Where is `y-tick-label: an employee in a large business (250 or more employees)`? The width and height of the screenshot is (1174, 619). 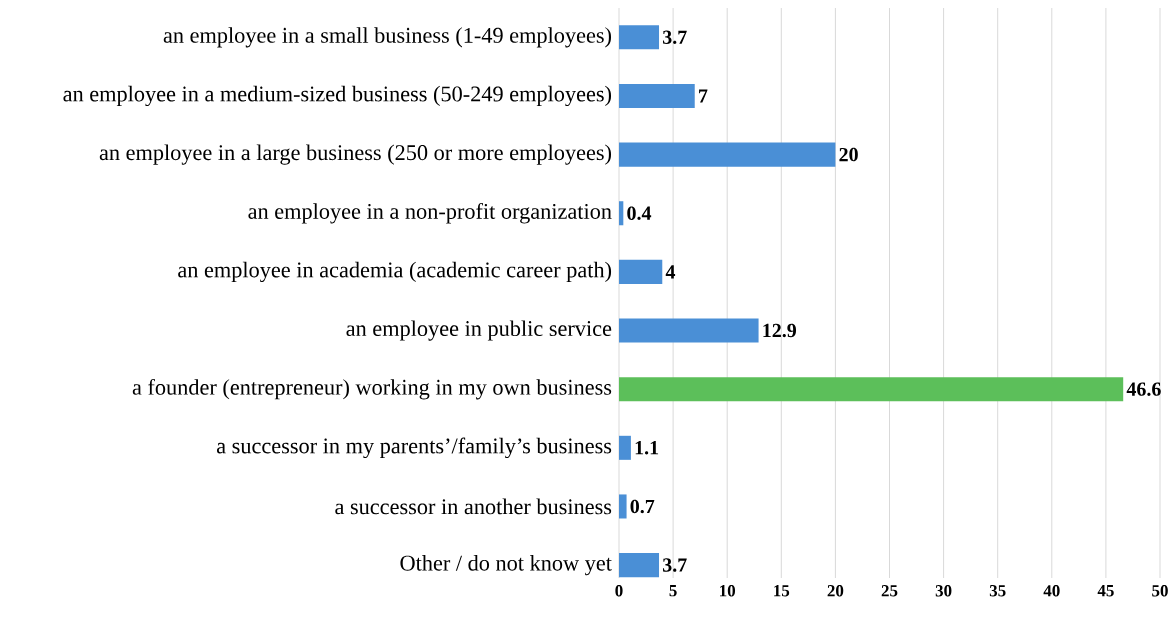 y-tick-label: an employee in a large business (250 or more employees) is located at coordinates (355, 154).